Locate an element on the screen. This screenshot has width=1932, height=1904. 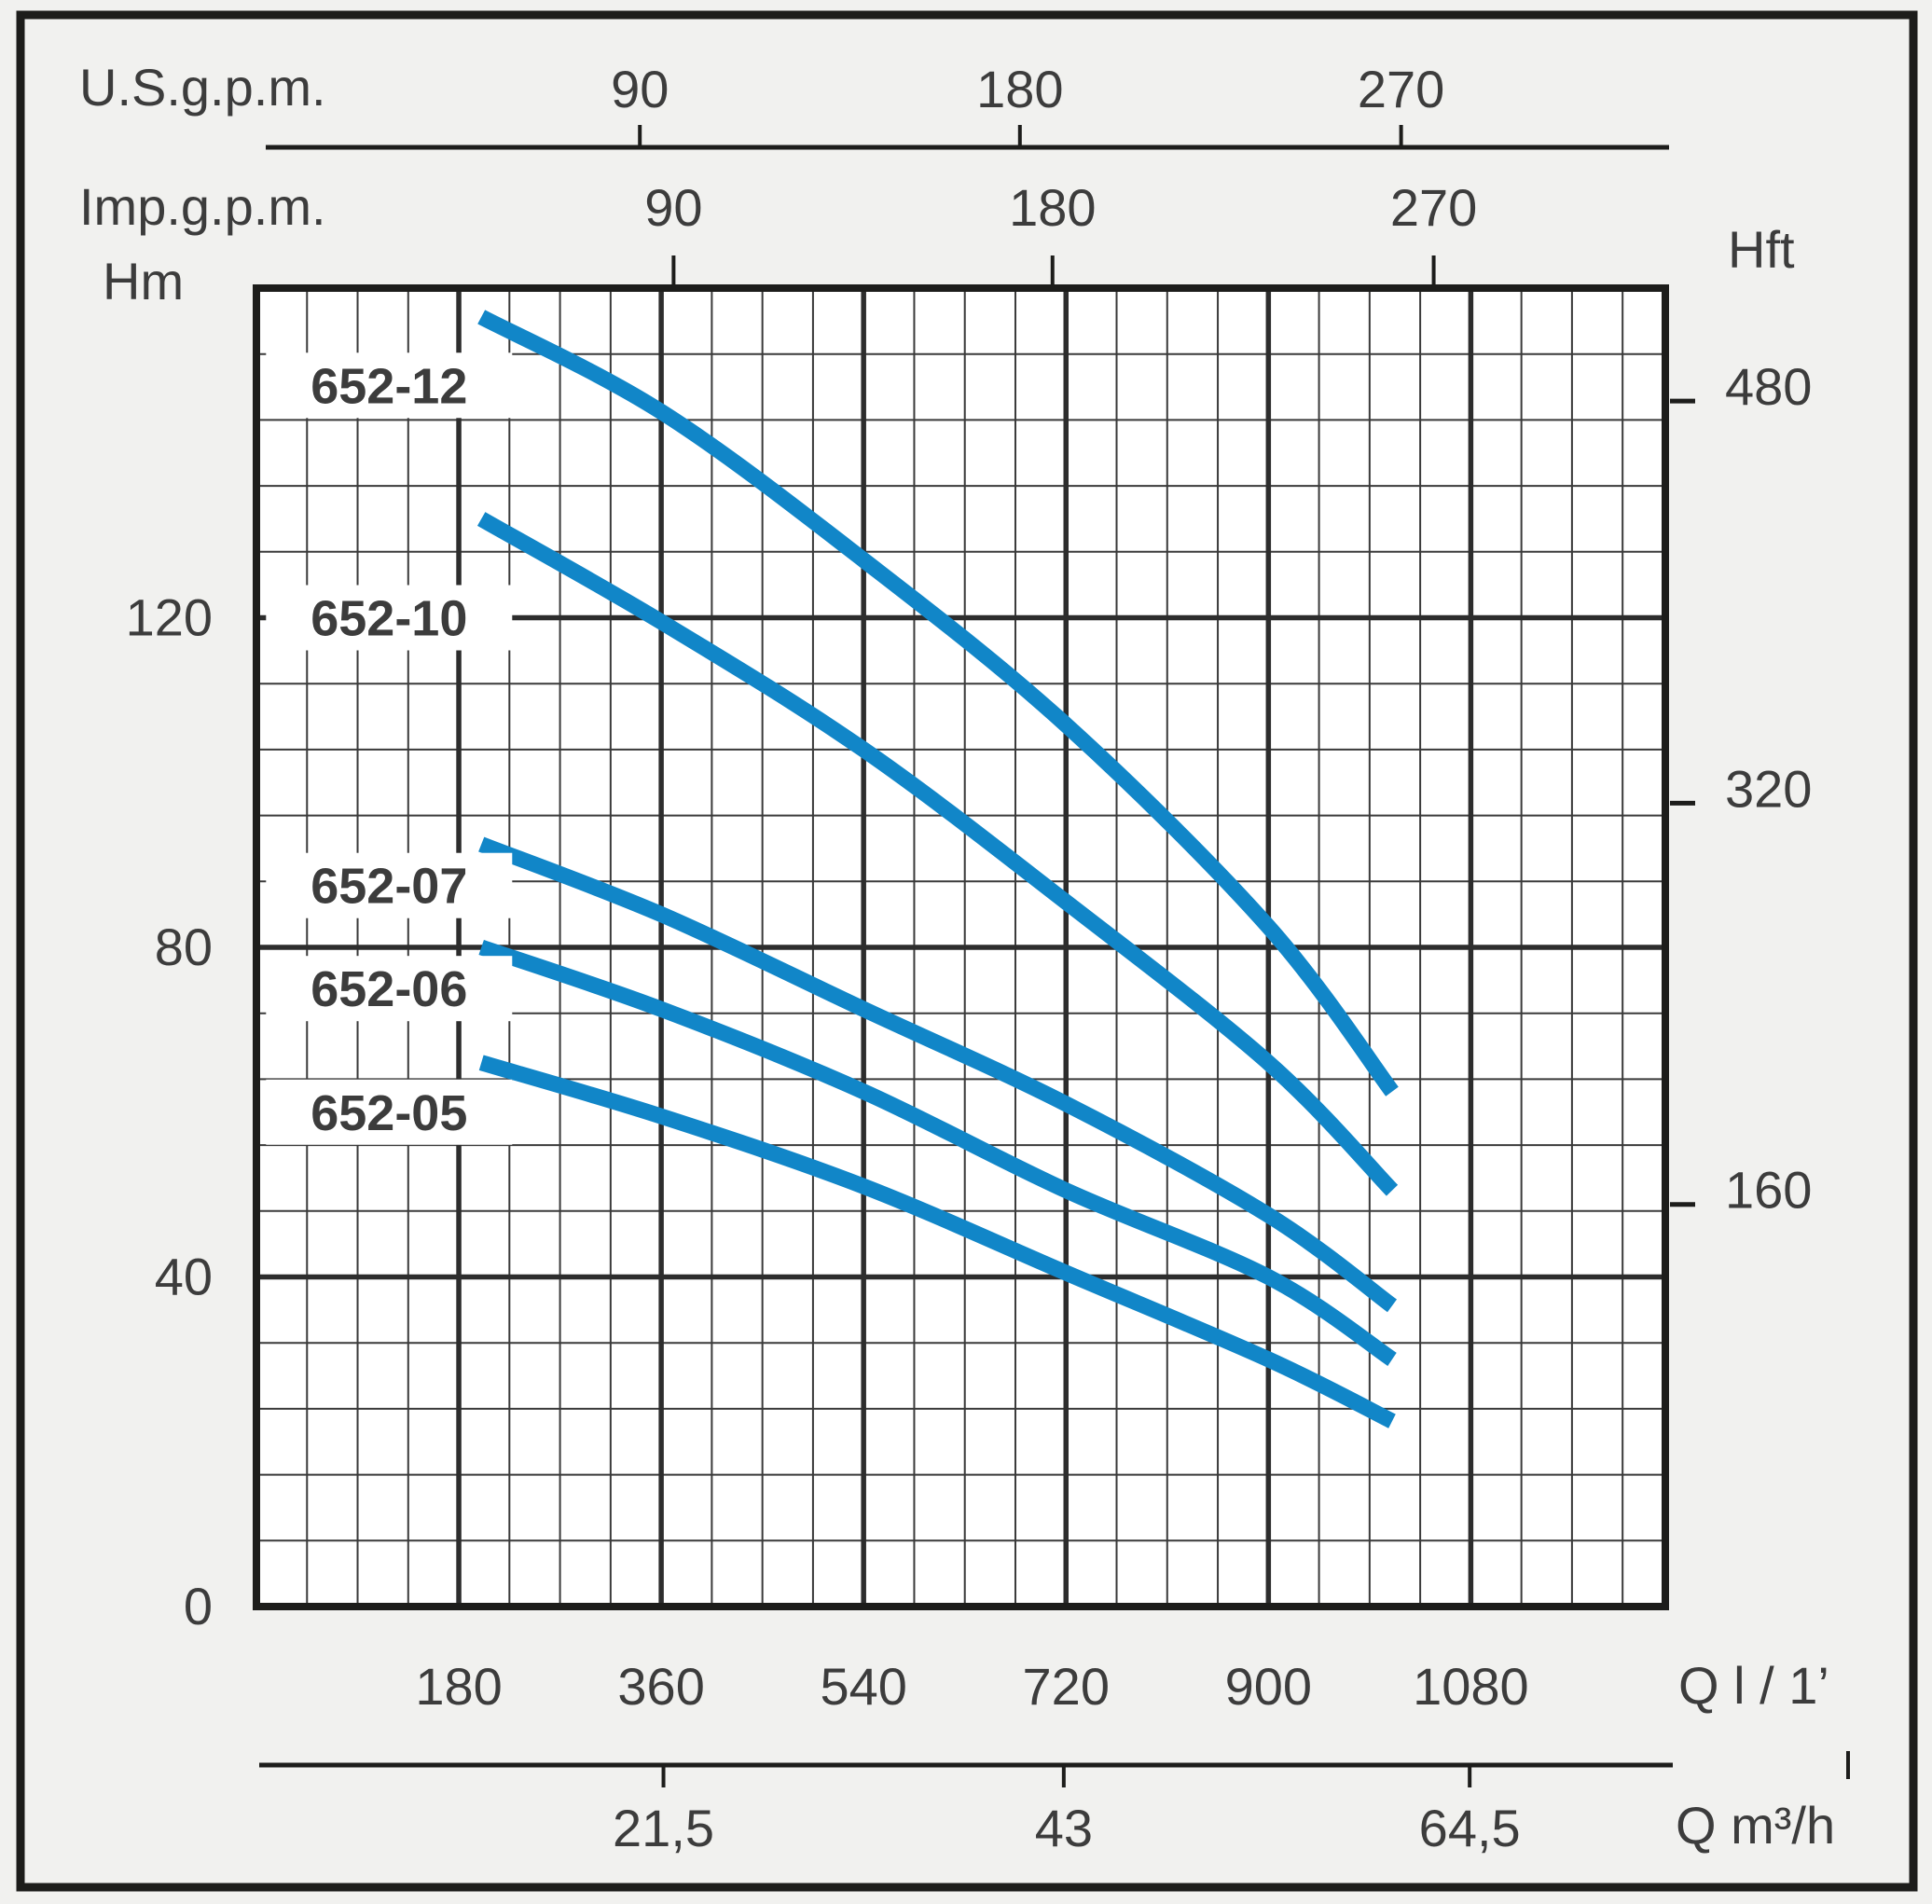
curve-label-652-07: 652-07 is located at coordinates (389, 887).